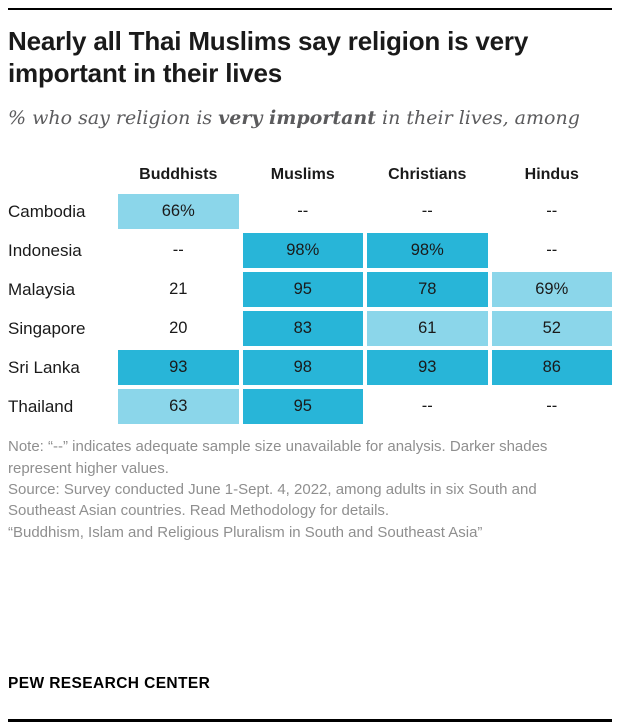  Describe the element at coordinates (61, 178) in the screenshot. I see `table-corner-spacer` at that location.